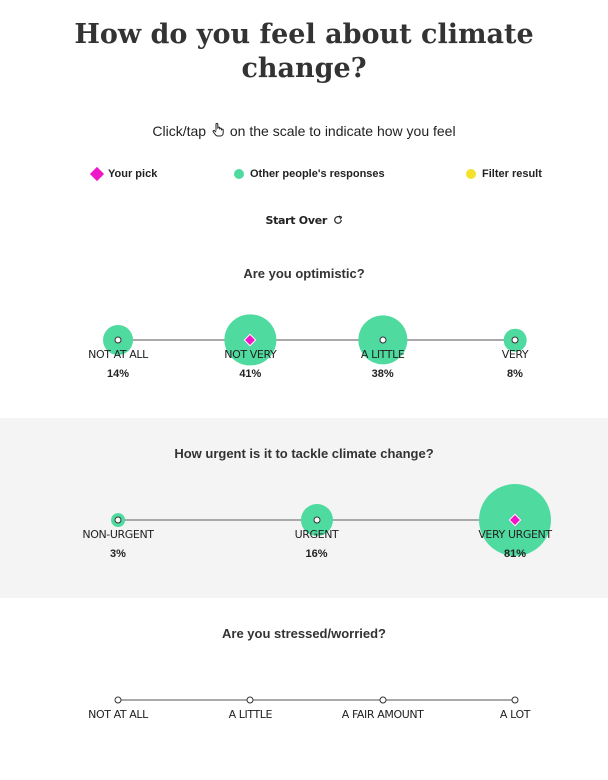  I want to click on instruction-before: Click/tap, so click(179, 131).